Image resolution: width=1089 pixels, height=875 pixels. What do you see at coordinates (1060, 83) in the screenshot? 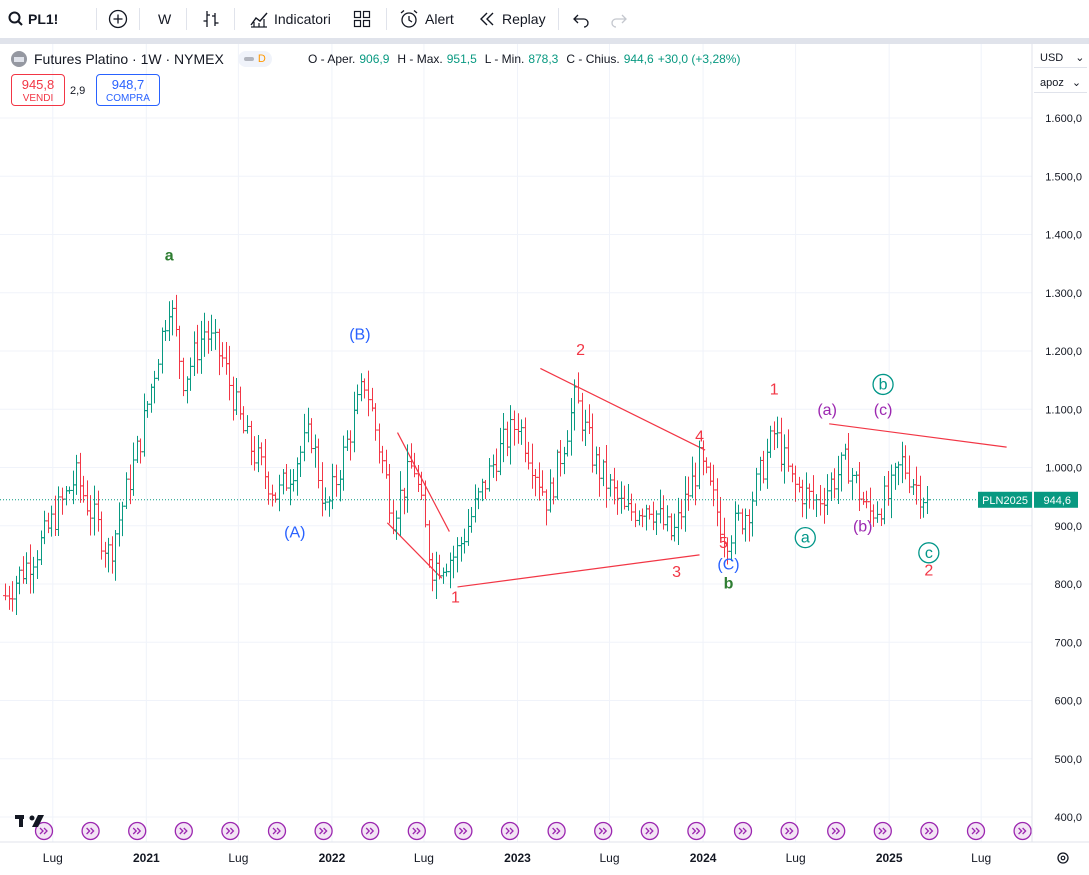
I see `scale-mode-select: apoz ⌄` at bounding box center [1060, 83].